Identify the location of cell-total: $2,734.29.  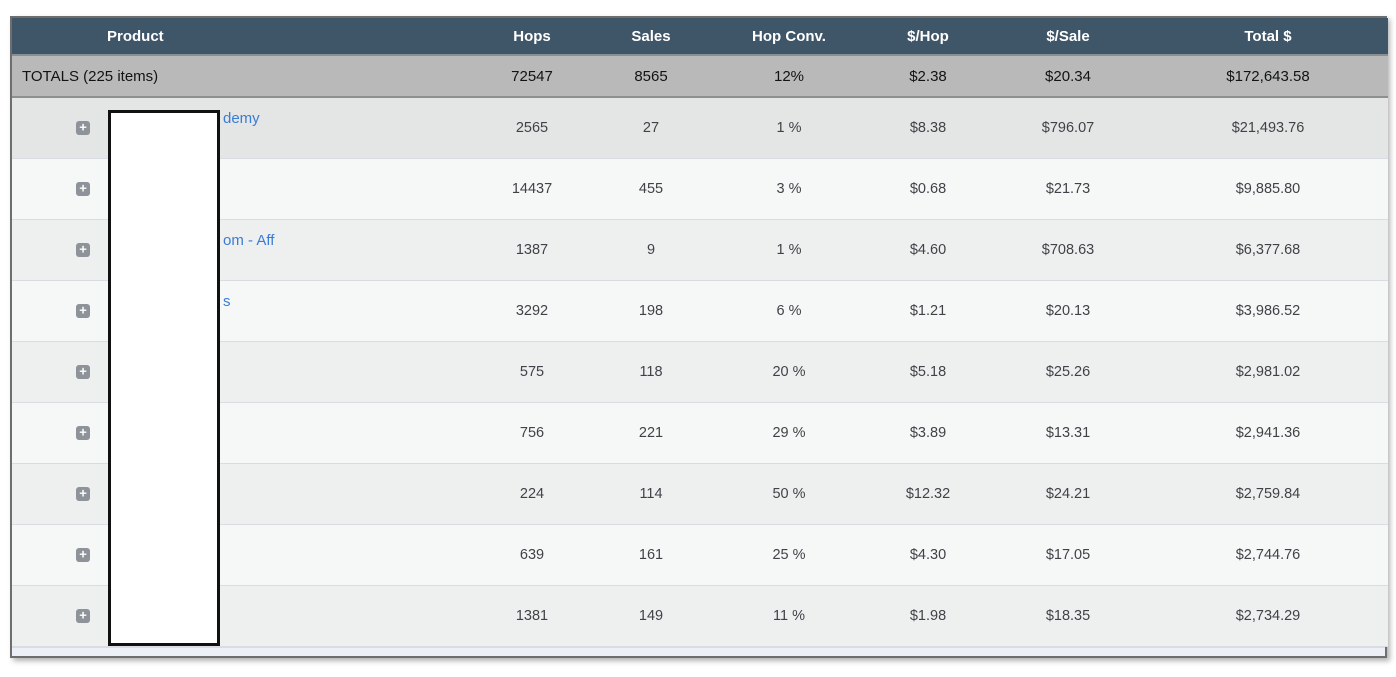
(1268, 616).